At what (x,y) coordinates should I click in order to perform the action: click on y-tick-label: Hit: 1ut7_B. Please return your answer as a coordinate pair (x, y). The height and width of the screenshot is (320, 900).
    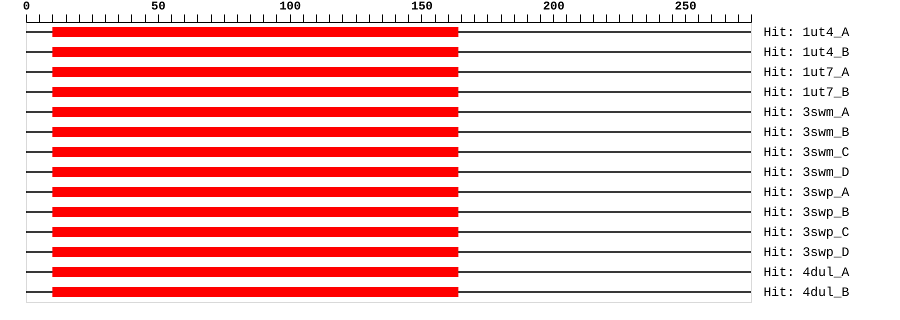
    Looking at the image, I should click on (807, 92).